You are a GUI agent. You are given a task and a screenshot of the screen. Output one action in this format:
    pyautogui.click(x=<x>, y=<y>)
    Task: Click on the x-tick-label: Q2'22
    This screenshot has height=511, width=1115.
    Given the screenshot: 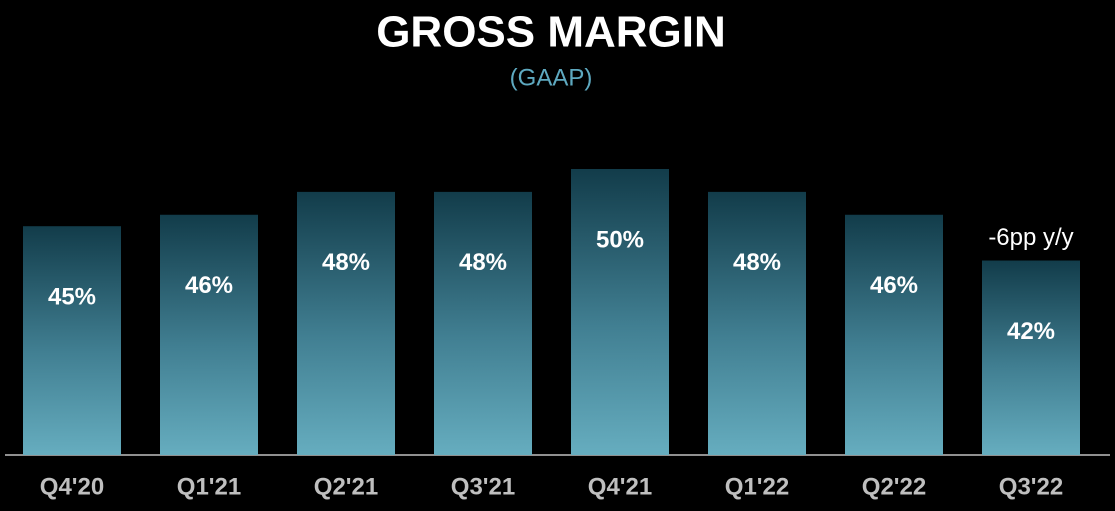 What is the action you would take?
    pyautogui.click(x=894, y=486)
    